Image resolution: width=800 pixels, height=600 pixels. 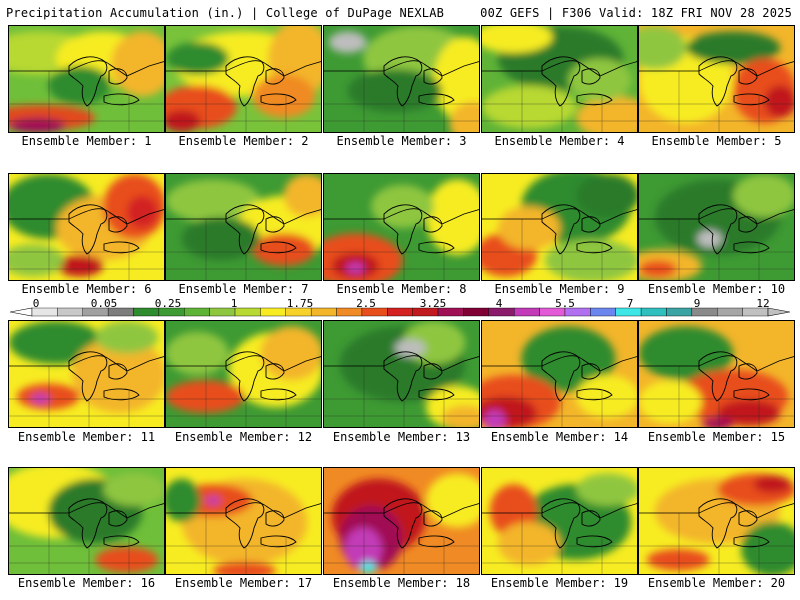 What do you see at coordinates (716, 141) in the screenshot?
I see `member-caption: Ensemble Member: 5` at bounding box center [716, 141].